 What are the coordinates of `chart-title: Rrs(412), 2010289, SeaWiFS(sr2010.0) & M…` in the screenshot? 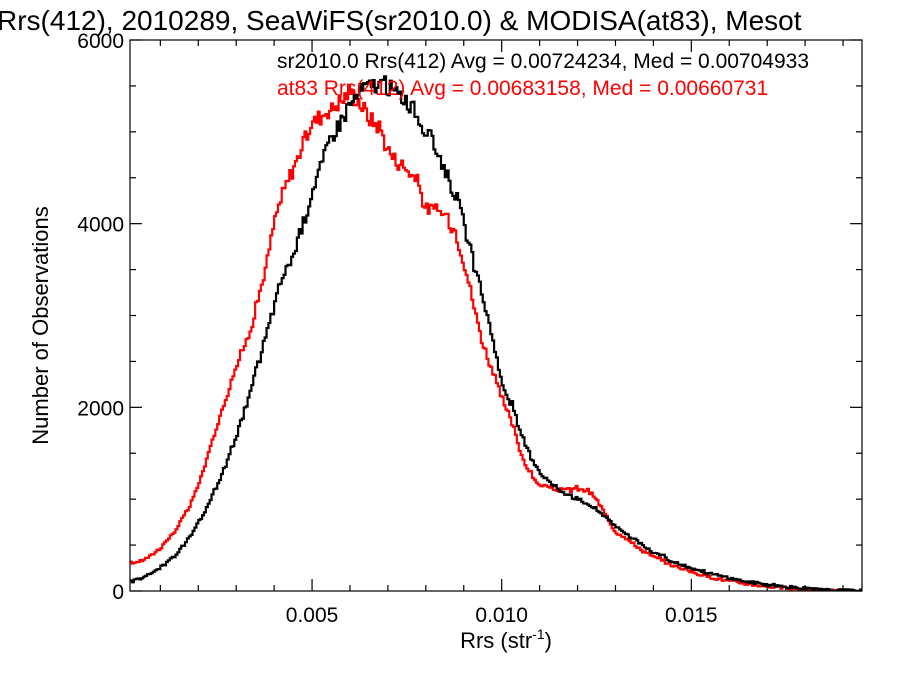 It's located at (401, 20).